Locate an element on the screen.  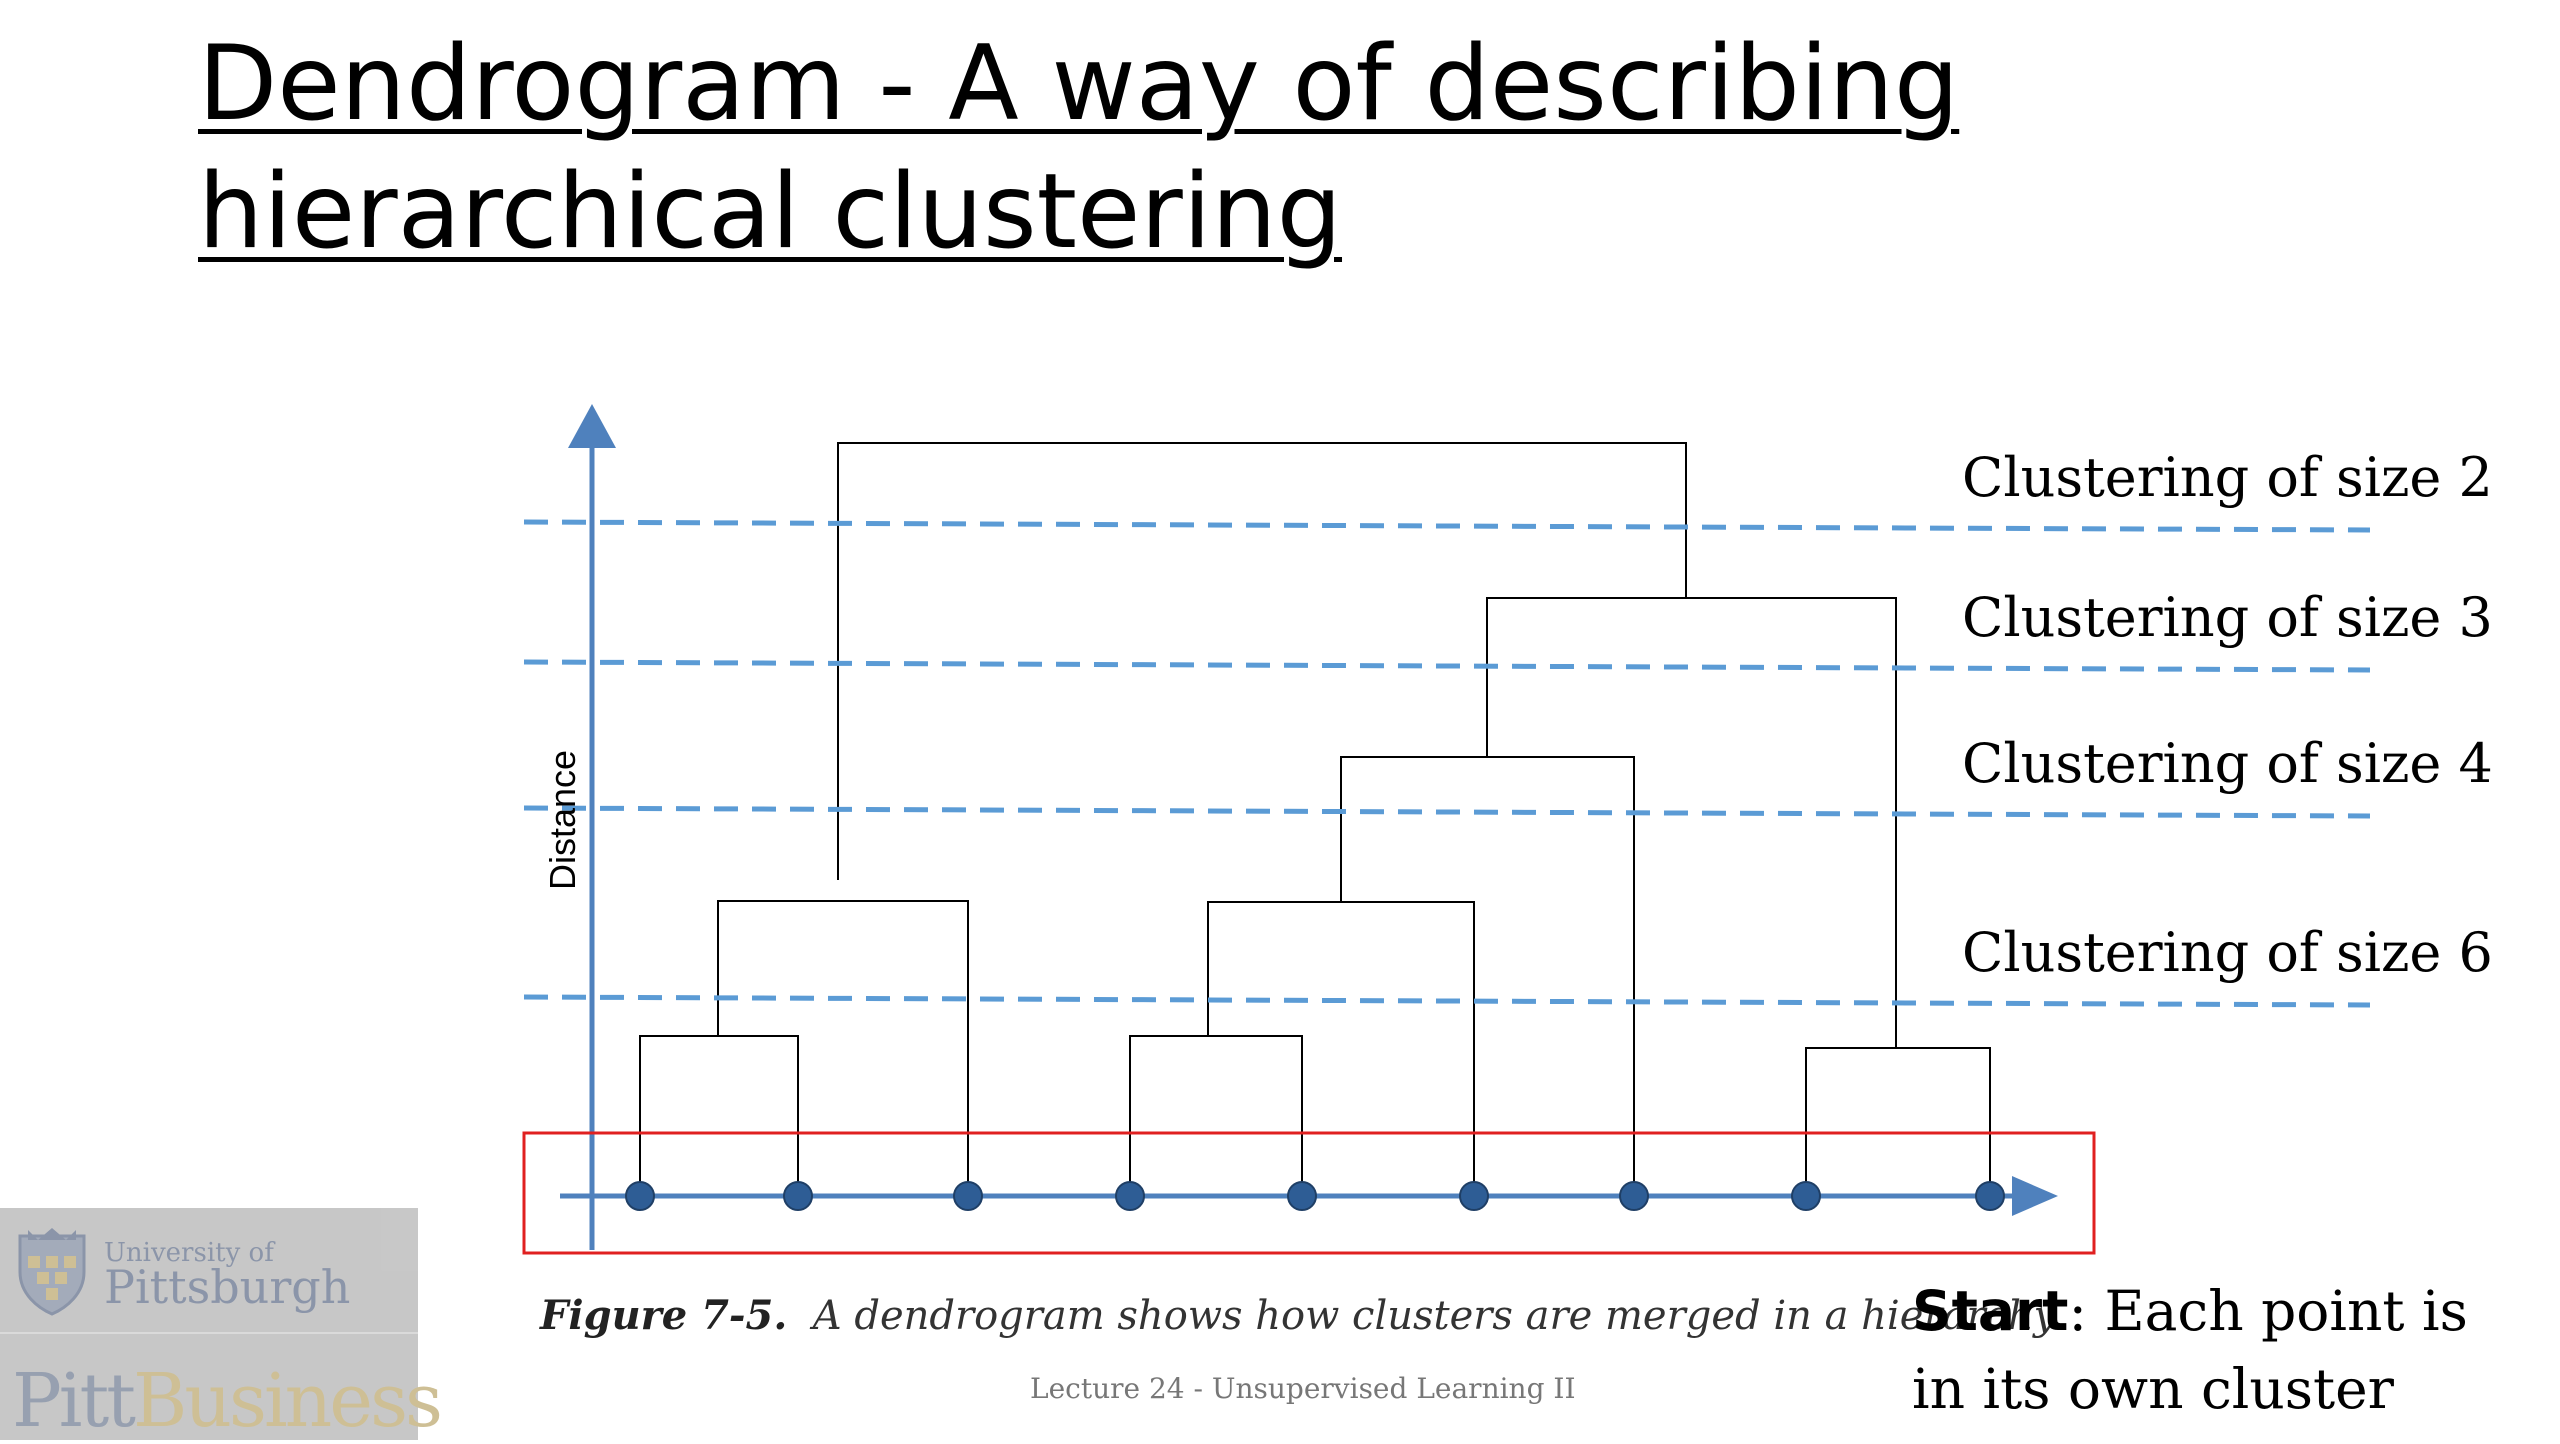
merge-left is located at coordinates (843, 1047).